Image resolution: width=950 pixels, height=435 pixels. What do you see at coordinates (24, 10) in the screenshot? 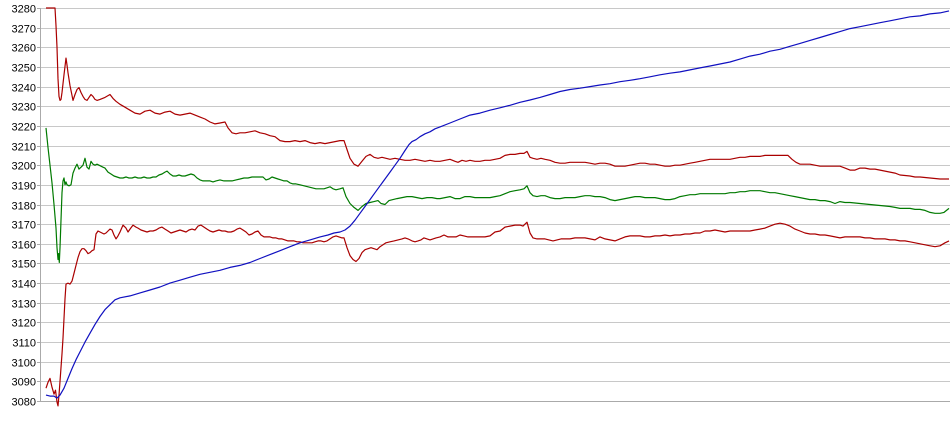
I see `y-axis-tick-label: 3280` at bounding box center [24, 10].